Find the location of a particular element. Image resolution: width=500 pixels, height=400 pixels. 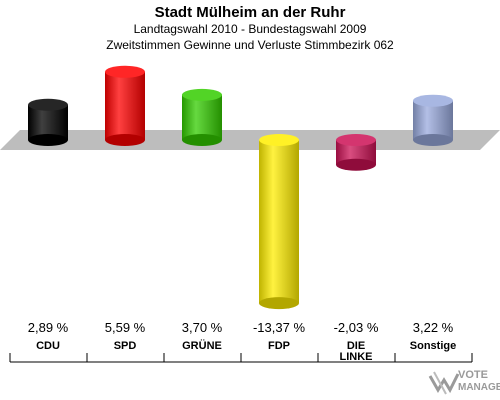

bar-spd is located at coordinates (125, 105).